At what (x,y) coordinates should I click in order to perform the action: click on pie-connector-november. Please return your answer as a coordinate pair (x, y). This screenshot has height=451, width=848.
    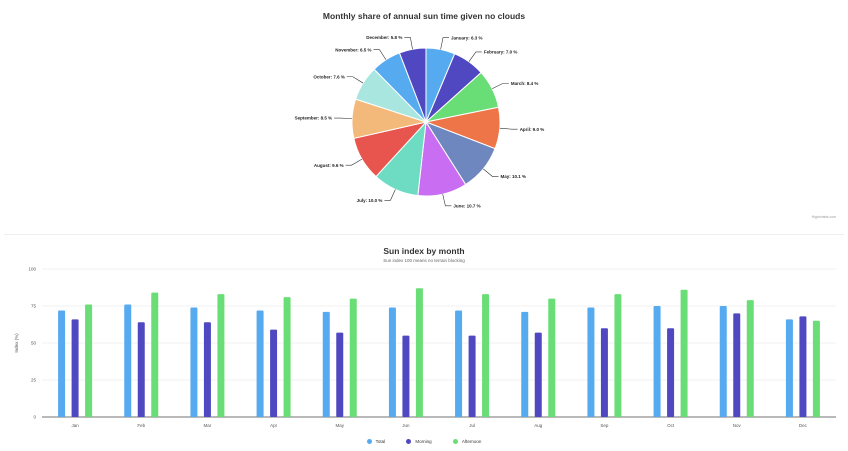
    Looking at the image, I should click on (380, 54).